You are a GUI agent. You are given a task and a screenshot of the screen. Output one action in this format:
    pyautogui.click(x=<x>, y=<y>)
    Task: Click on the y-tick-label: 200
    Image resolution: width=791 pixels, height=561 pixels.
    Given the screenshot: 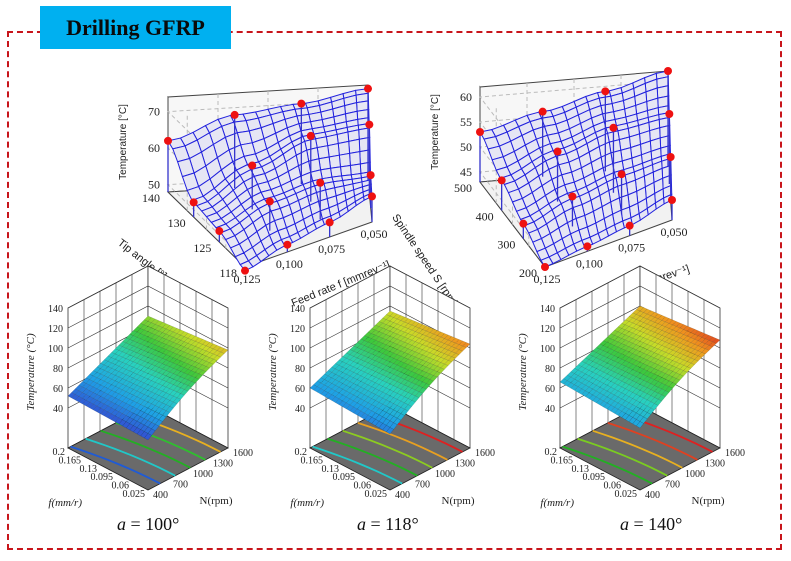 What is the action you would take?
    pyautogui.click(x=528, y=273)
    